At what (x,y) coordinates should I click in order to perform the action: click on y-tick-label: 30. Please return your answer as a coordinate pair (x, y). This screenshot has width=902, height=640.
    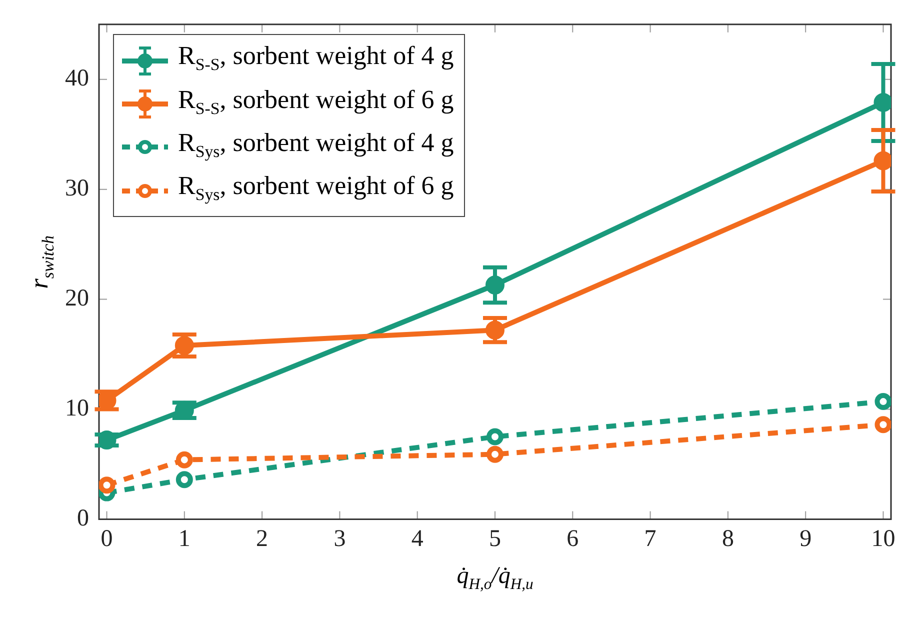
    Looking at the image, I should click on (77, 189).